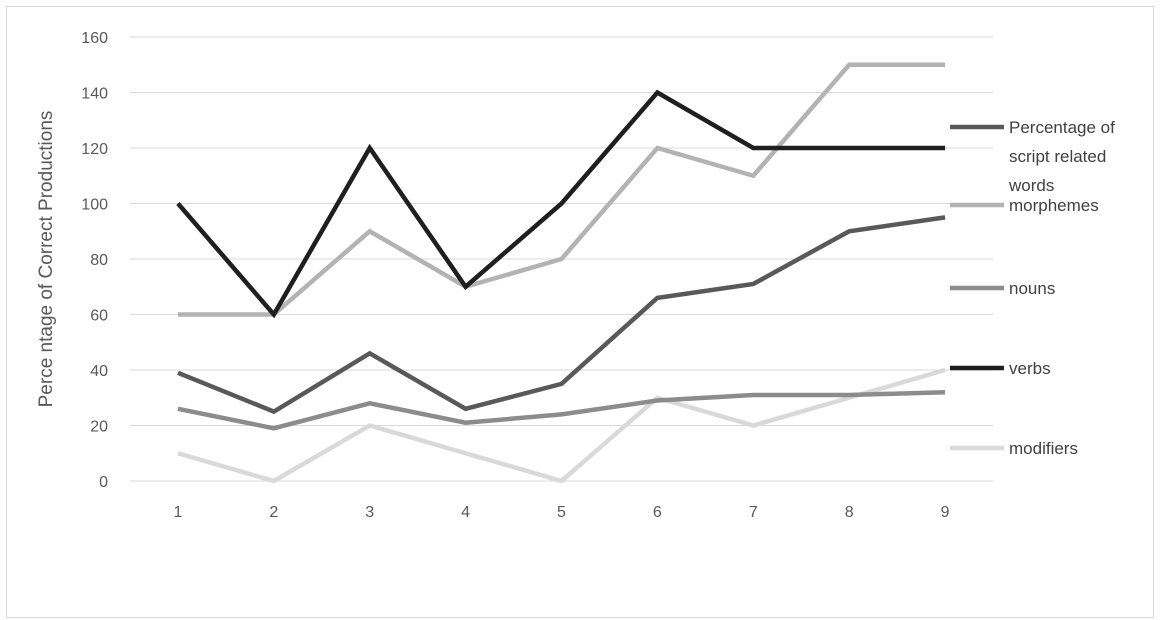 Image resolution: width=1161 pixels, height=620 pixels. I want to click on legend-item: verbs, so click(1000, 368).